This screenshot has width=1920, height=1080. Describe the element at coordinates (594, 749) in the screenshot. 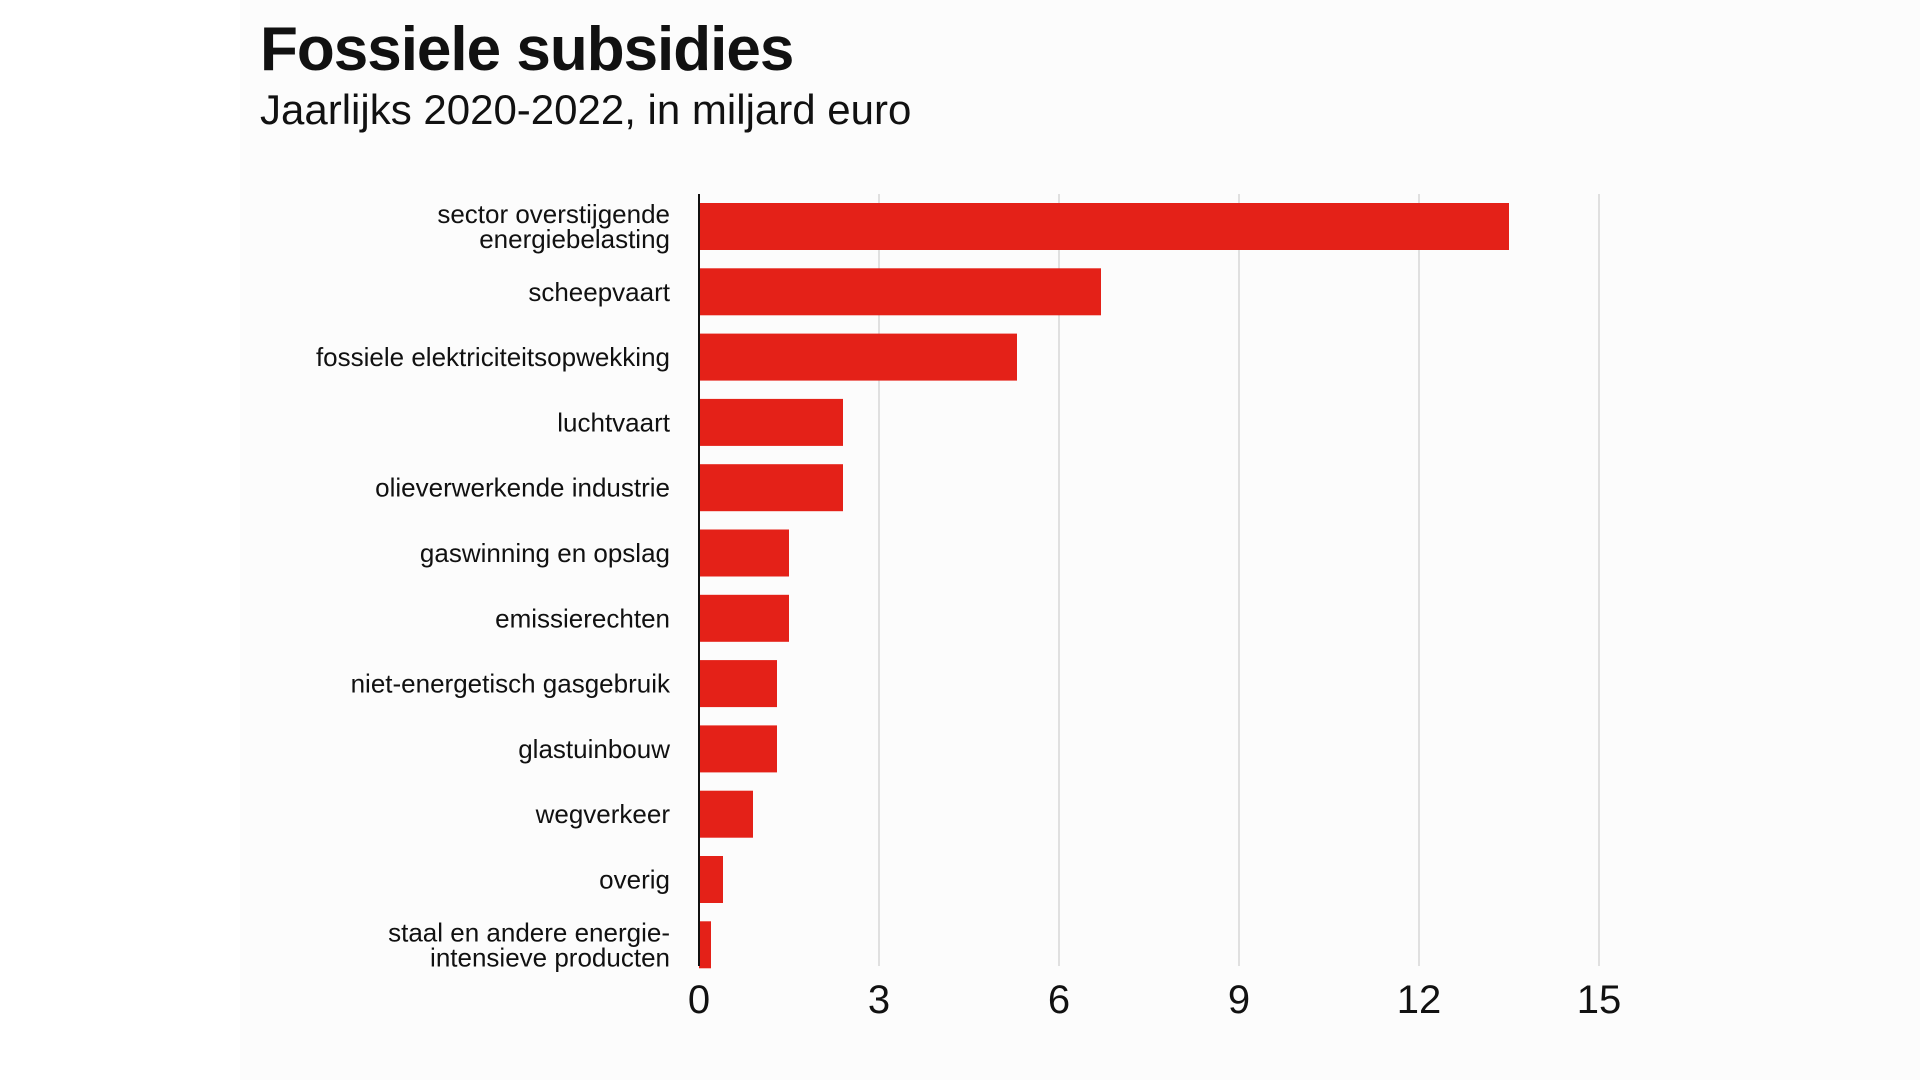

I see `category-label: glastuinbouw` at that location.